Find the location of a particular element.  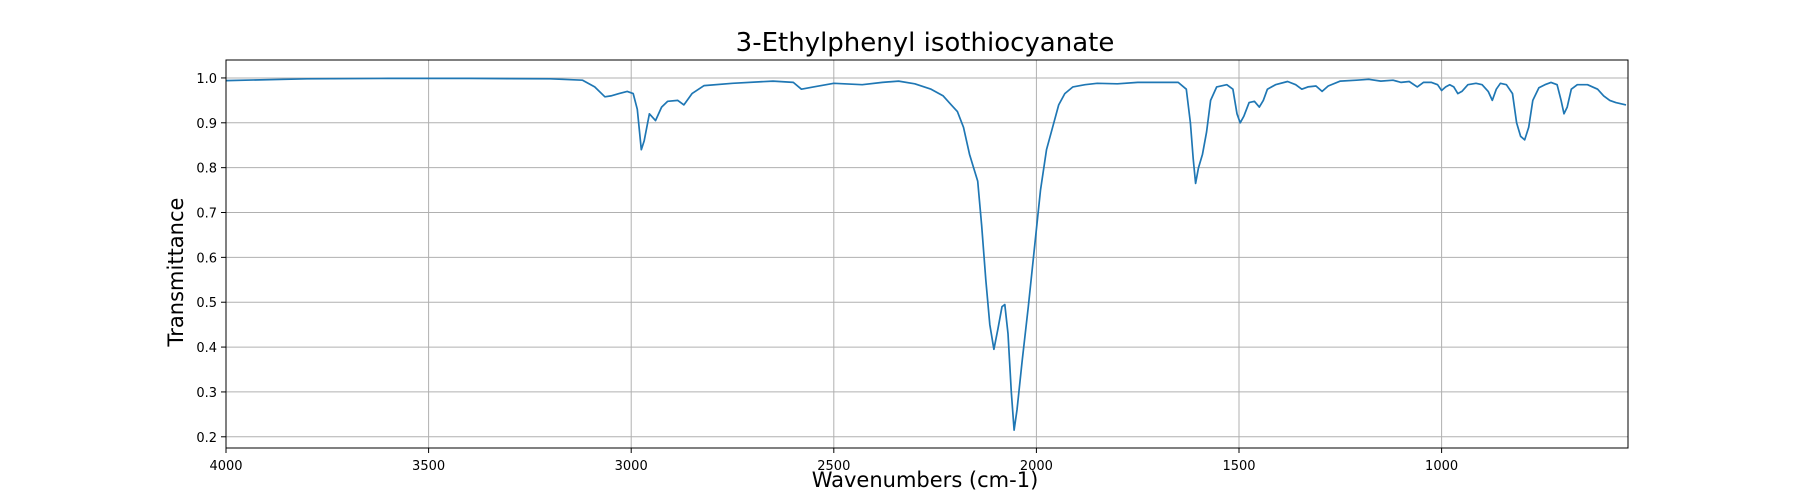

y-tick-label: 1.0 is located at coordinates (206, 79).